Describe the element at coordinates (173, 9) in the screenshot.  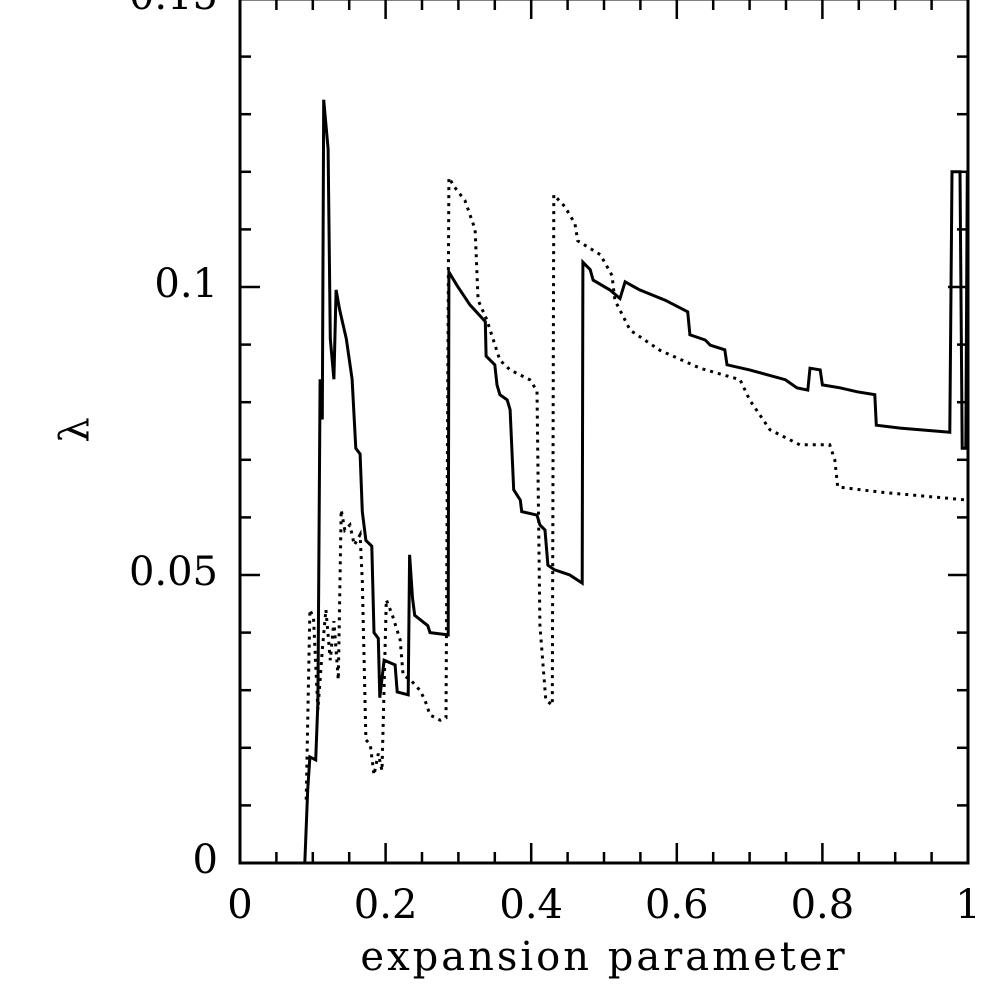
I see `y-tick-label: 0.15` at that location.